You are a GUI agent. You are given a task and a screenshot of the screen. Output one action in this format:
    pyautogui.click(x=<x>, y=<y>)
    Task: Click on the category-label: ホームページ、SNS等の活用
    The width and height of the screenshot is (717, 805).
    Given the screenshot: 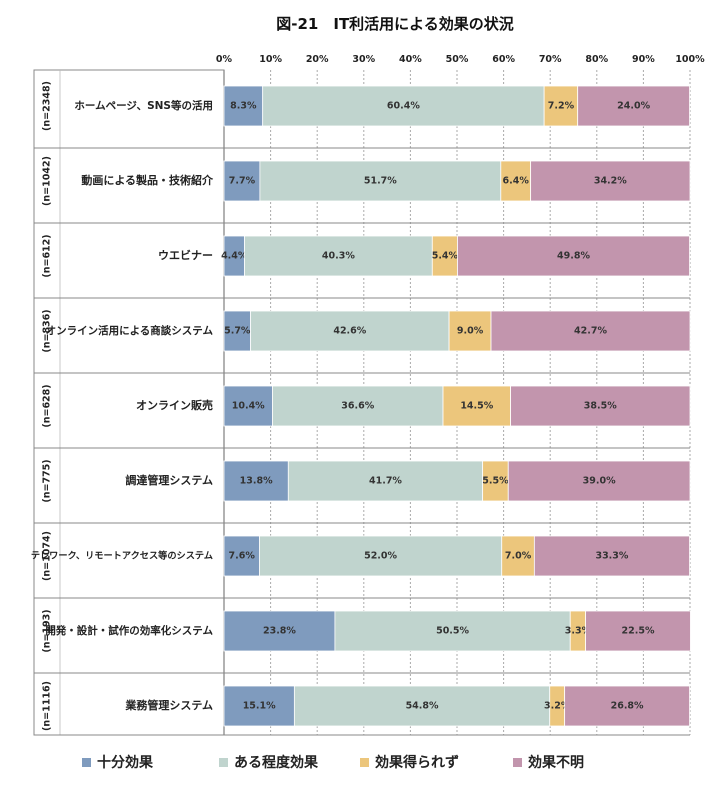 What is the action you would take?
    pyautogui.click(x=143, y=105)
    